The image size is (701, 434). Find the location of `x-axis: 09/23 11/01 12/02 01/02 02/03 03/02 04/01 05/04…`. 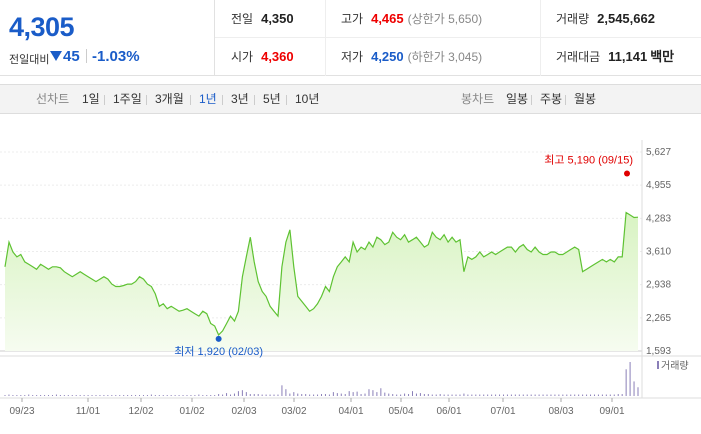

x-axis: 09/23 11/01 12/02 01/02 02/03 03/02 04/01 05/04… is located at coordinates (317, 407).